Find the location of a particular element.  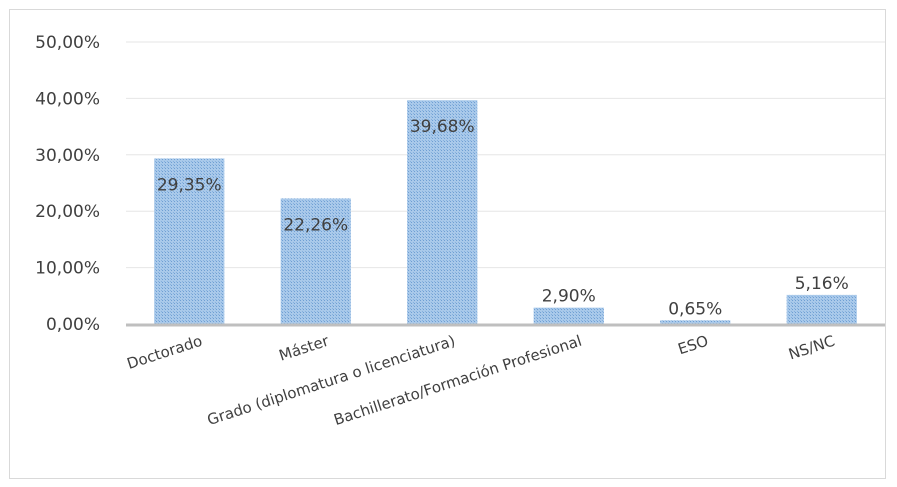

y-tick-label: 40,00% is located at coordinates (67, 99).